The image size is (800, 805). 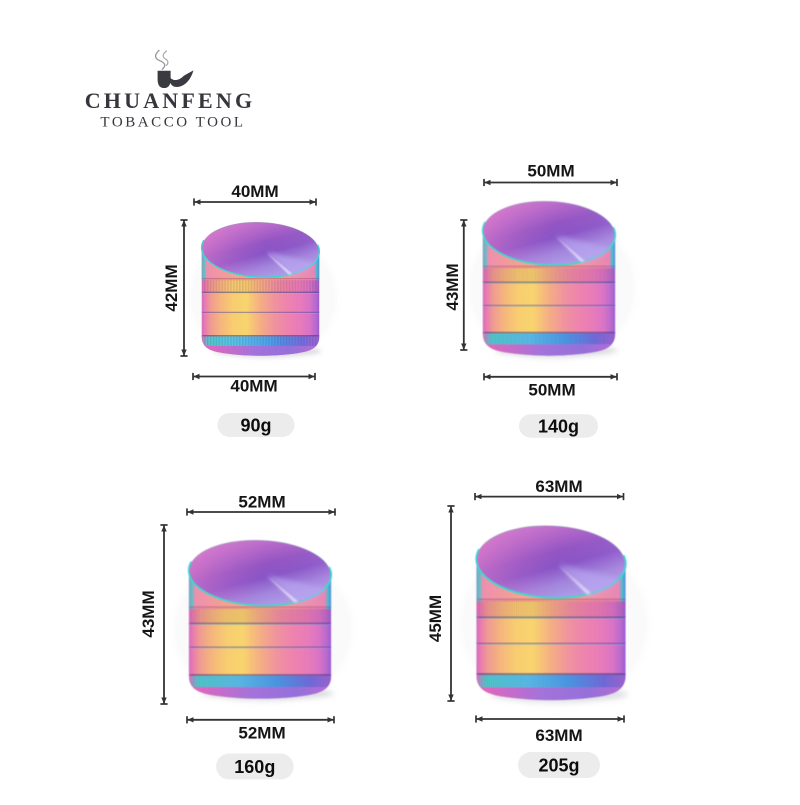 I want to click on svg-text: CHUANFENG, so click(x=170, y=100).